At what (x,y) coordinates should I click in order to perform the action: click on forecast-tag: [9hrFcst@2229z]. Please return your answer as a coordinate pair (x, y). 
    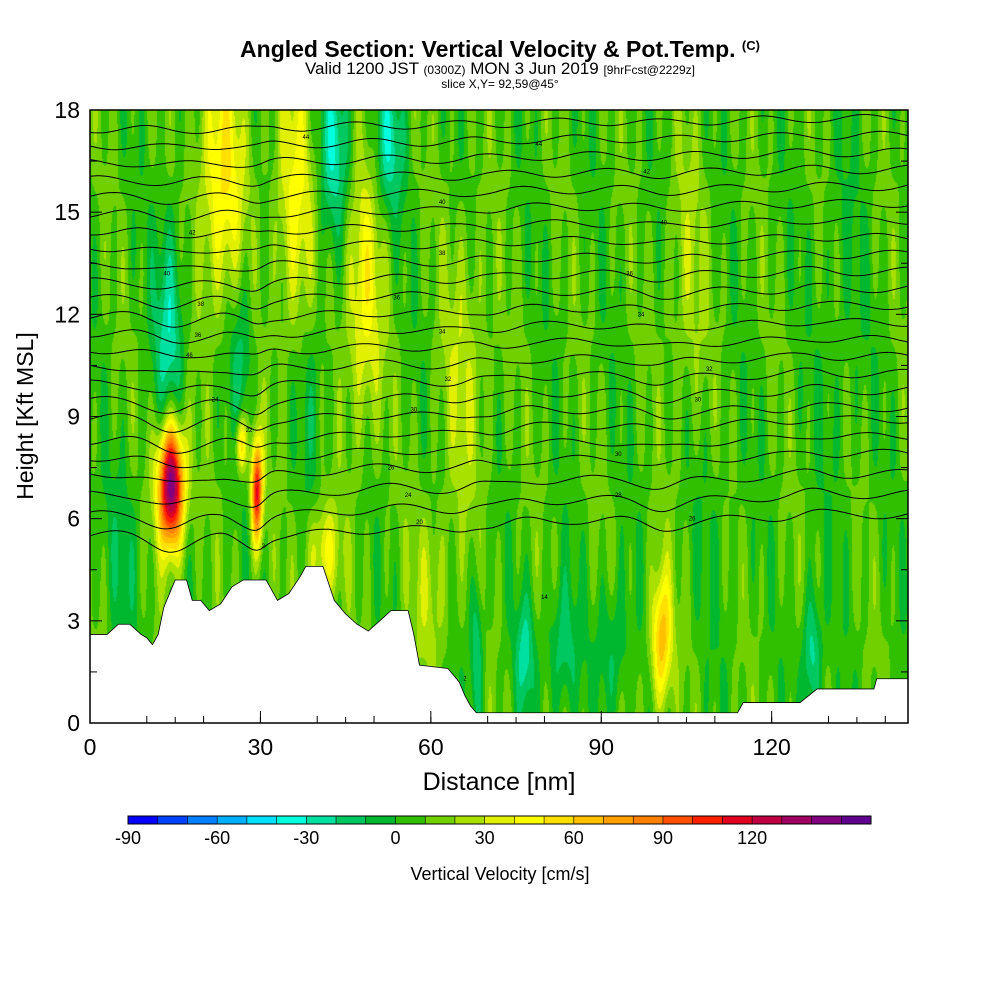
    Looking at the image, I should click on (649, 70).